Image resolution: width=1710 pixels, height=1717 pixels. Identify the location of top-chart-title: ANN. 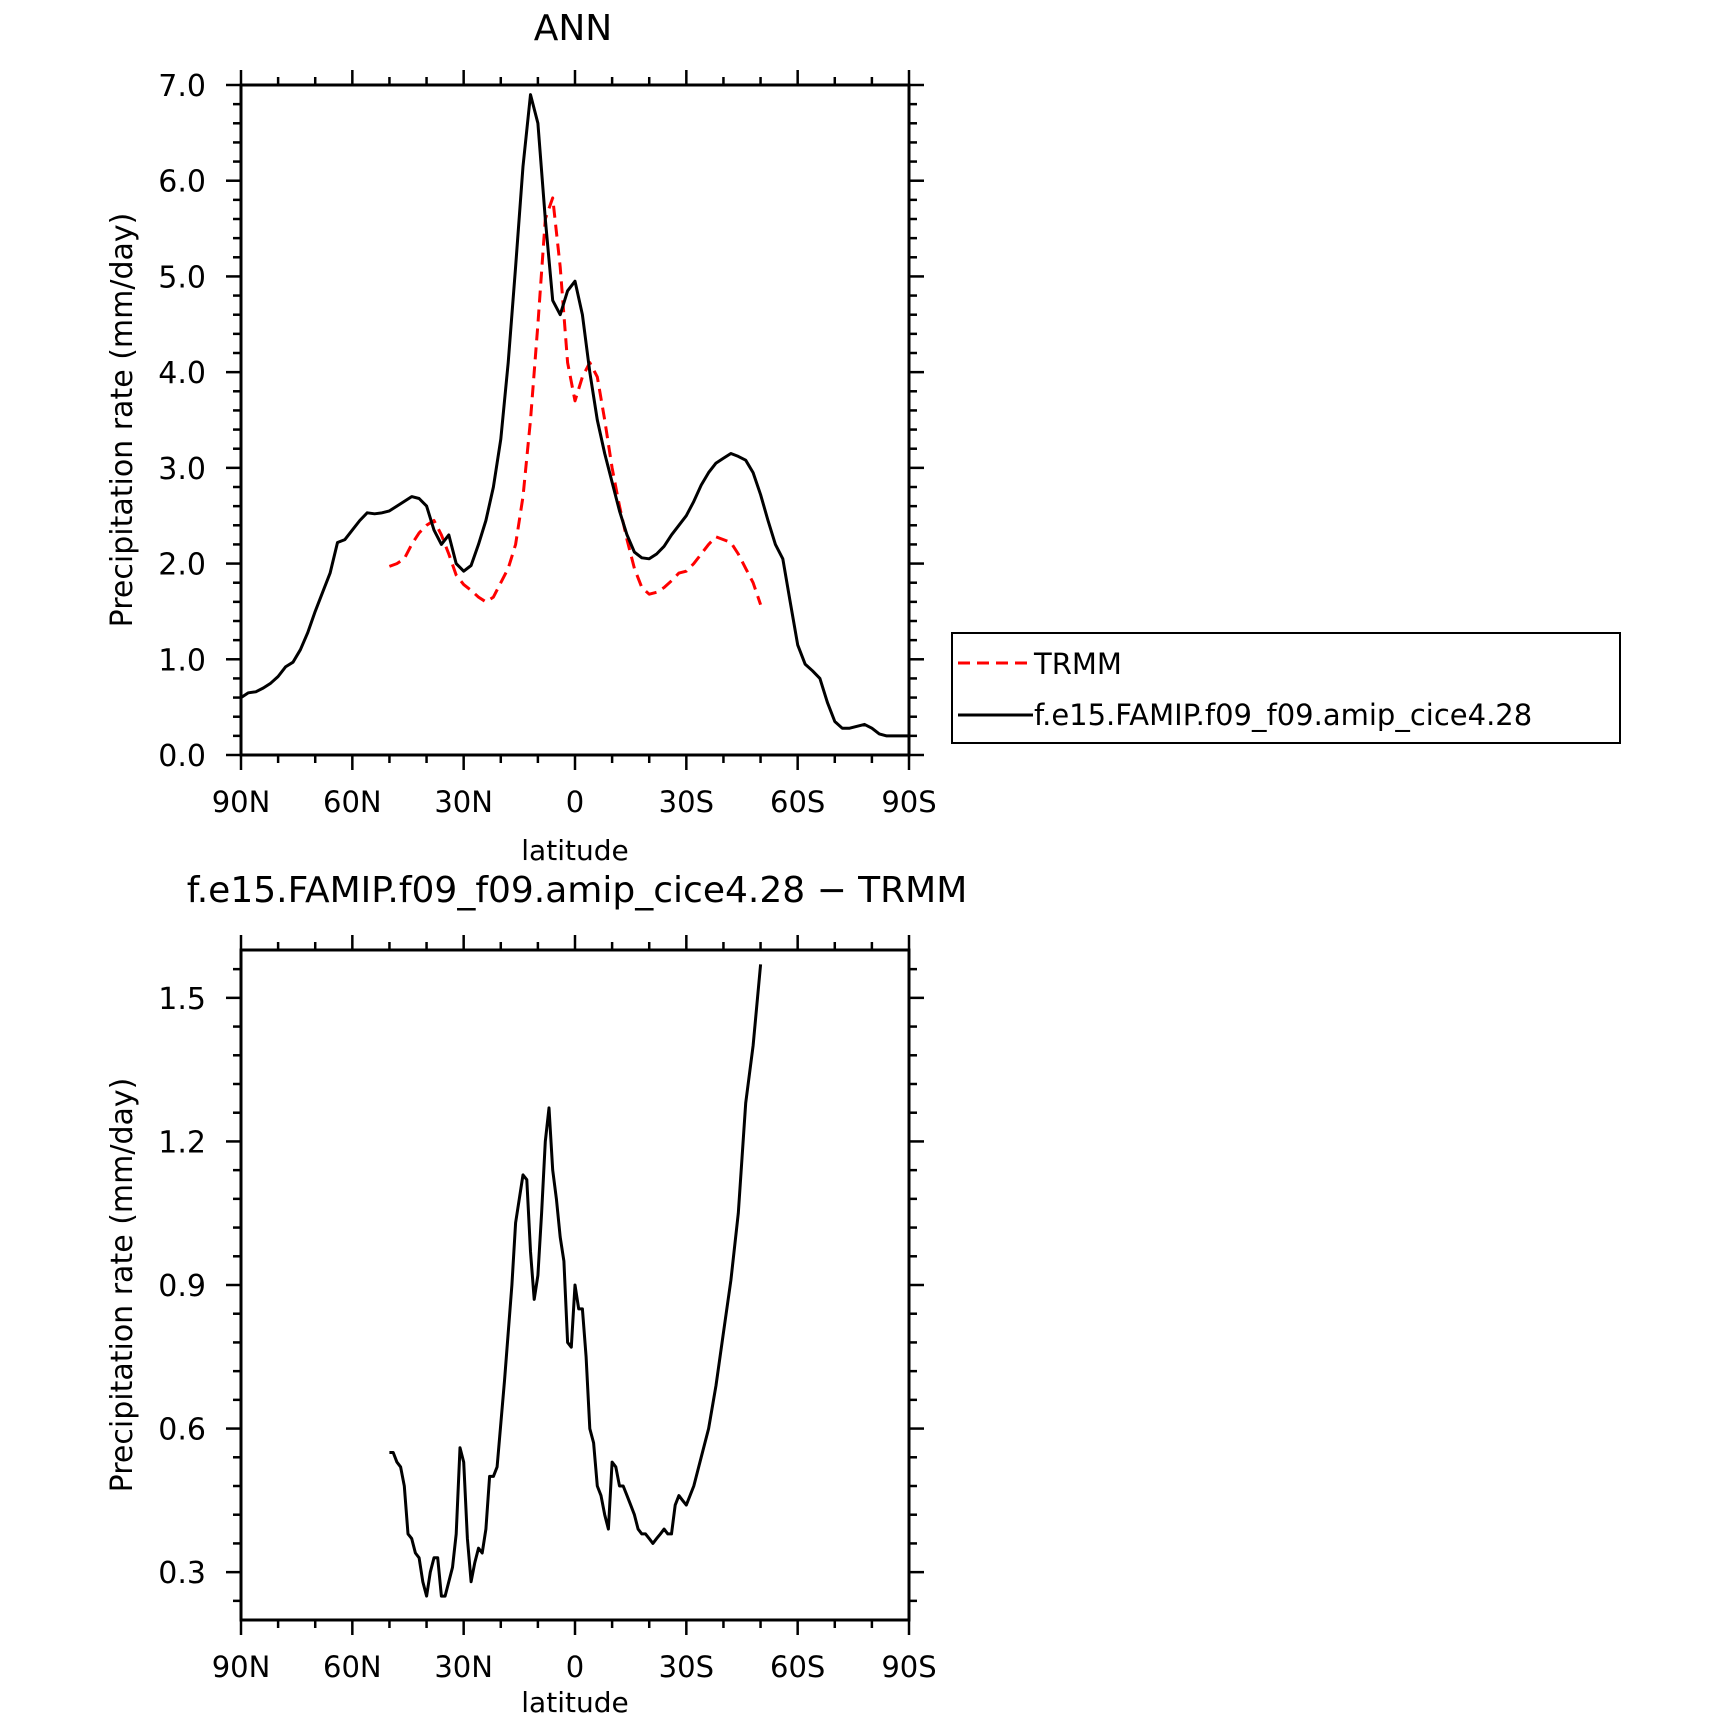
(573, 28).